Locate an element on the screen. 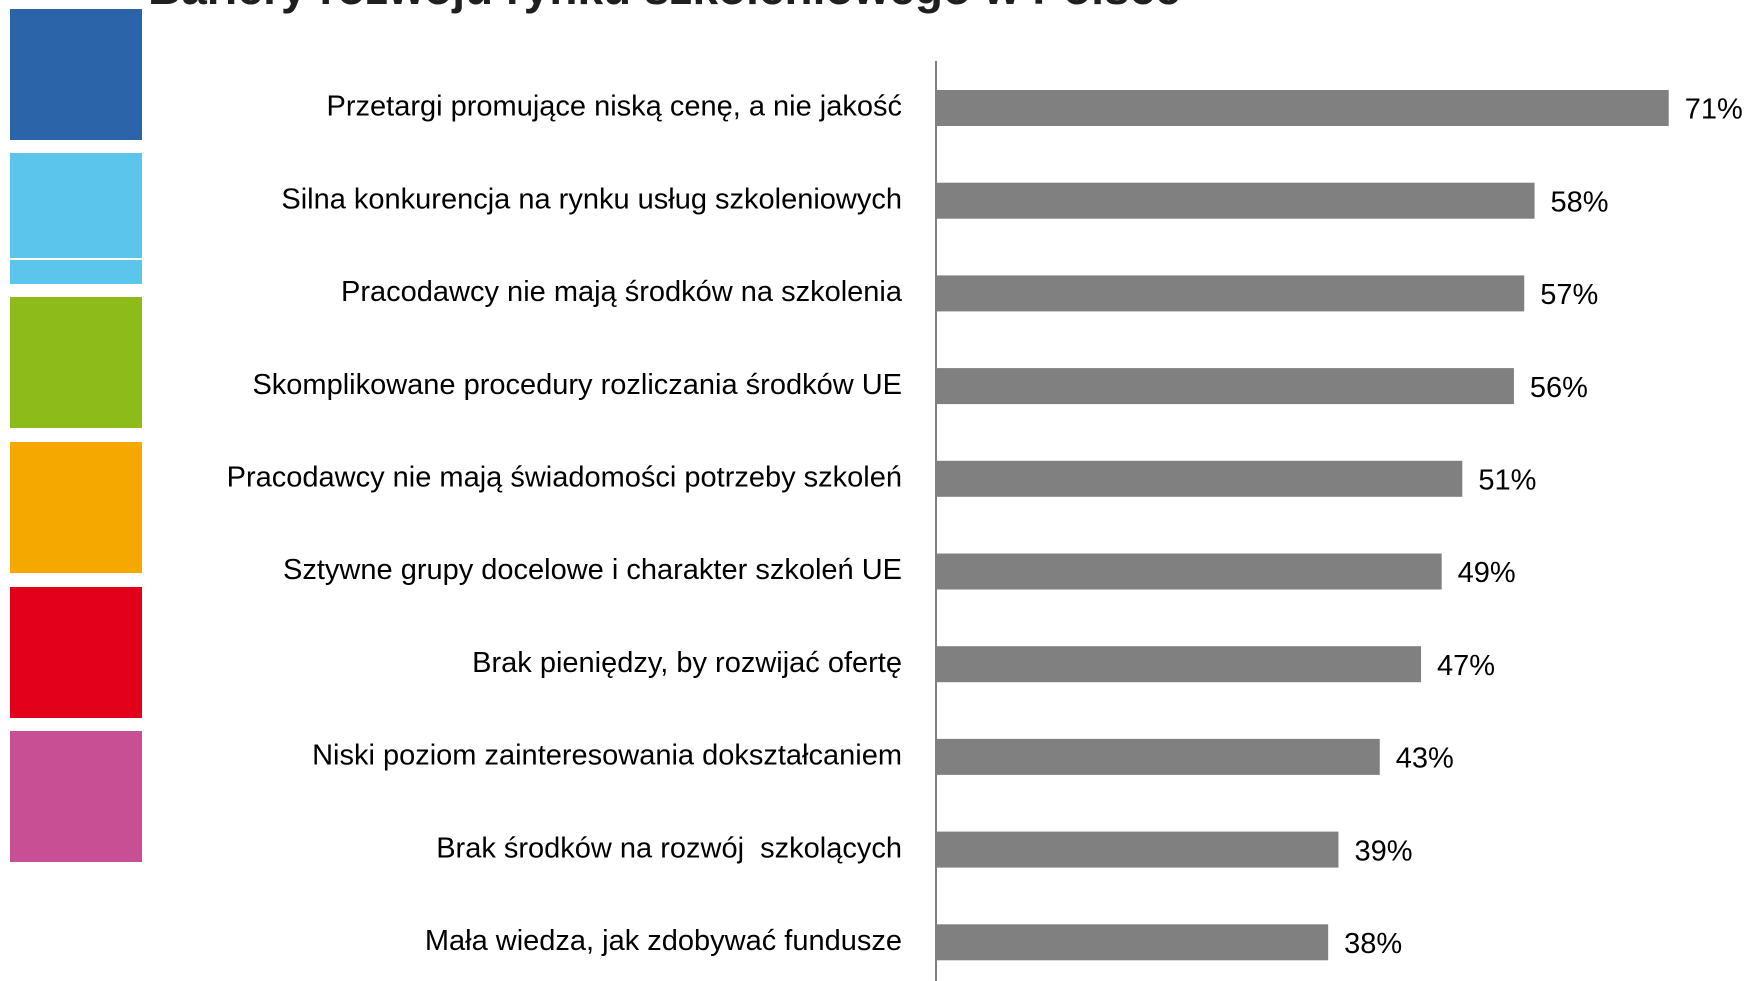  value-label: 49% is located at coordinates (1487, 573).